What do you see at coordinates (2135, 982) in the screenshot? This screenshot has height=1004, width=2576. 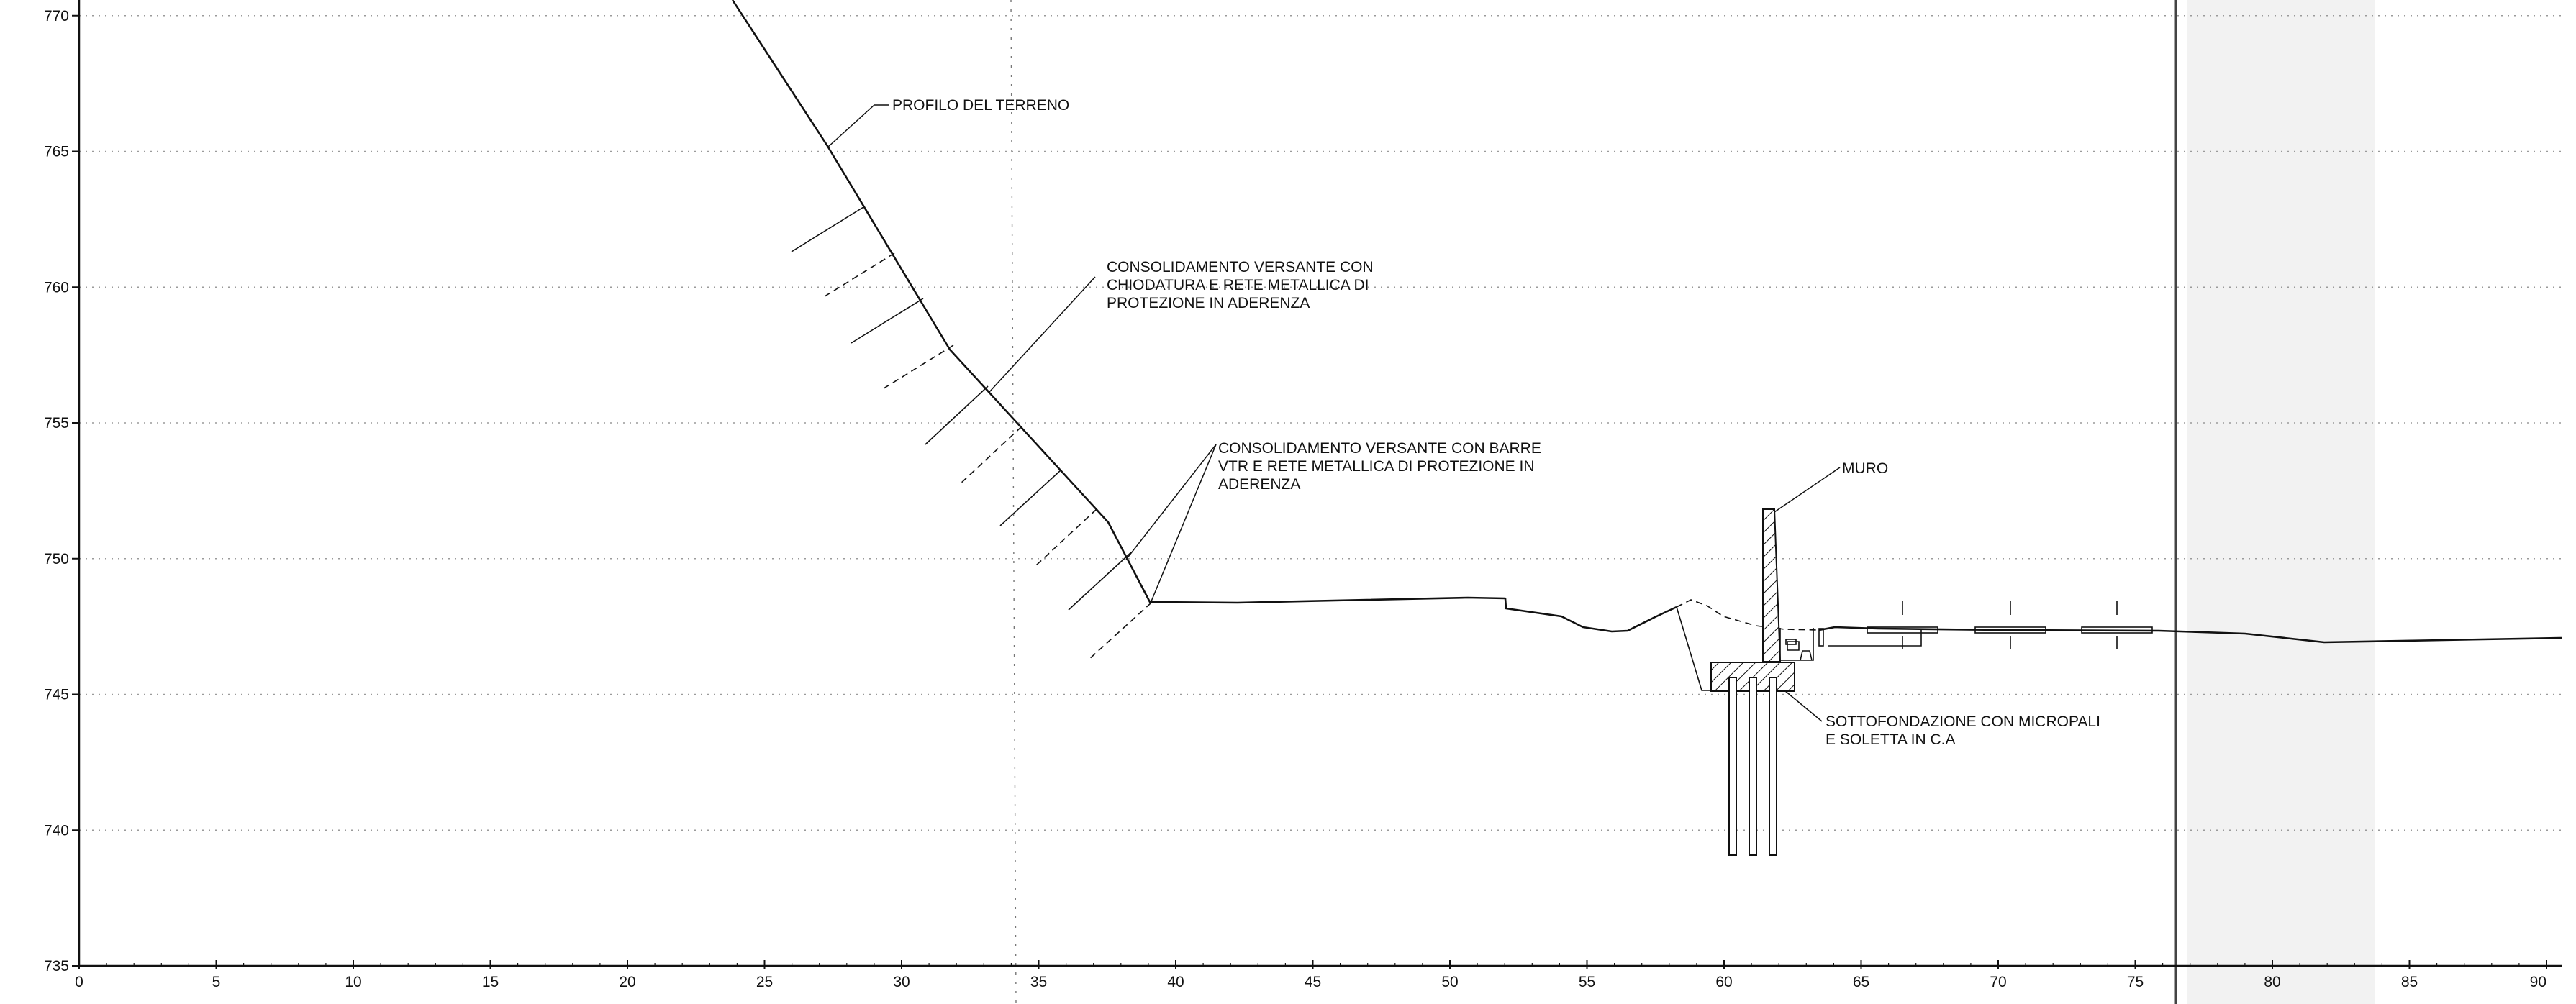 I see `x-tick-label: 75` at bounding box center [2135, 982].